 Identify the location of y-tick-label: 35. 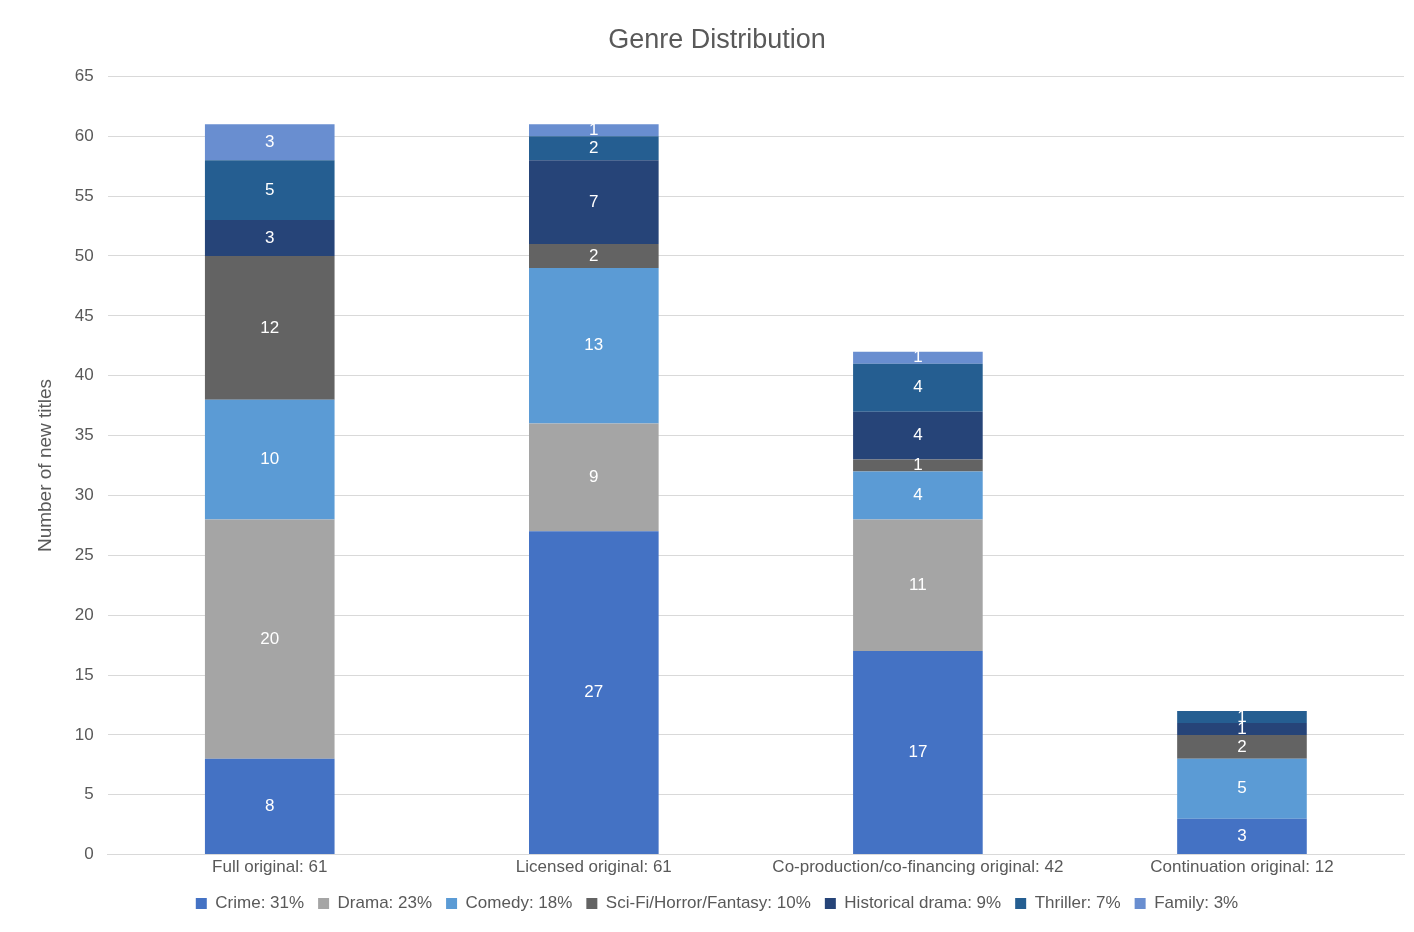
(84, 435).